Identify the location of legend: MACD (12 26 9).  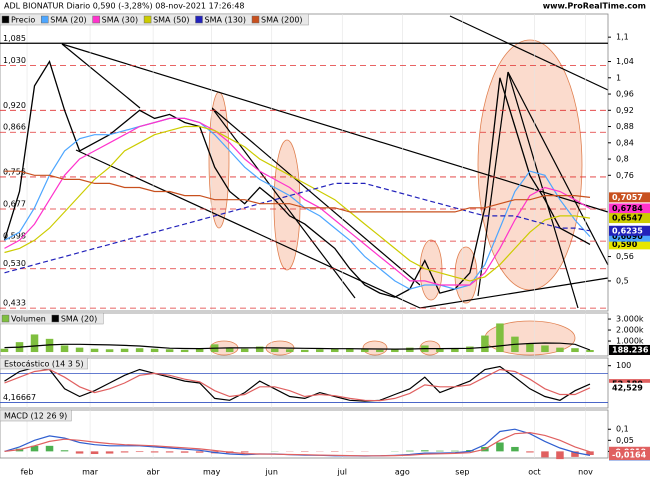
(36, 415).